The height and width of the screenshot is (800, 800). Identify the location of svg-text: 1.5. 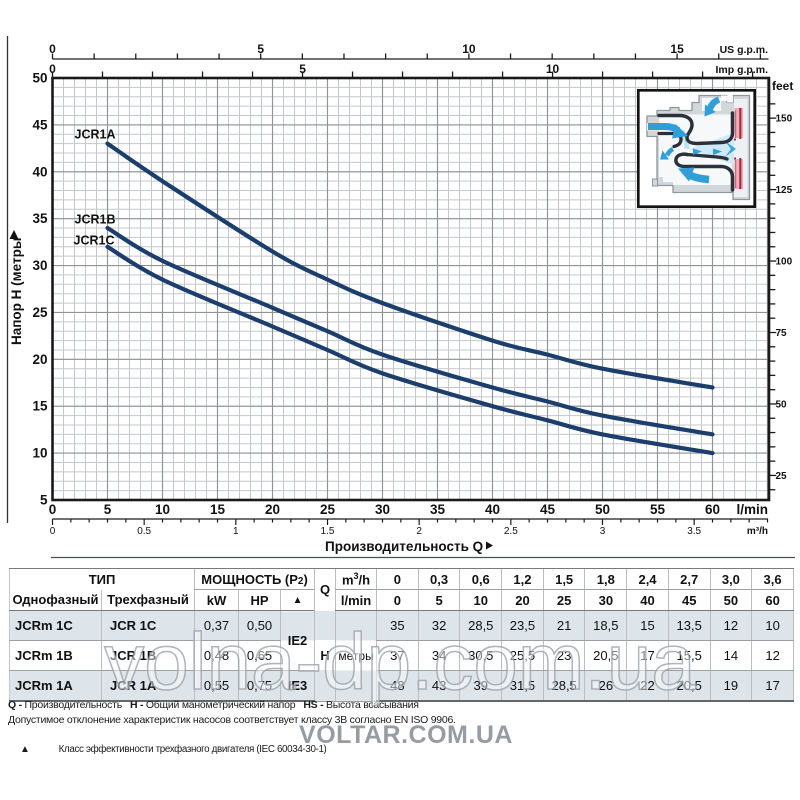
(328, 531).